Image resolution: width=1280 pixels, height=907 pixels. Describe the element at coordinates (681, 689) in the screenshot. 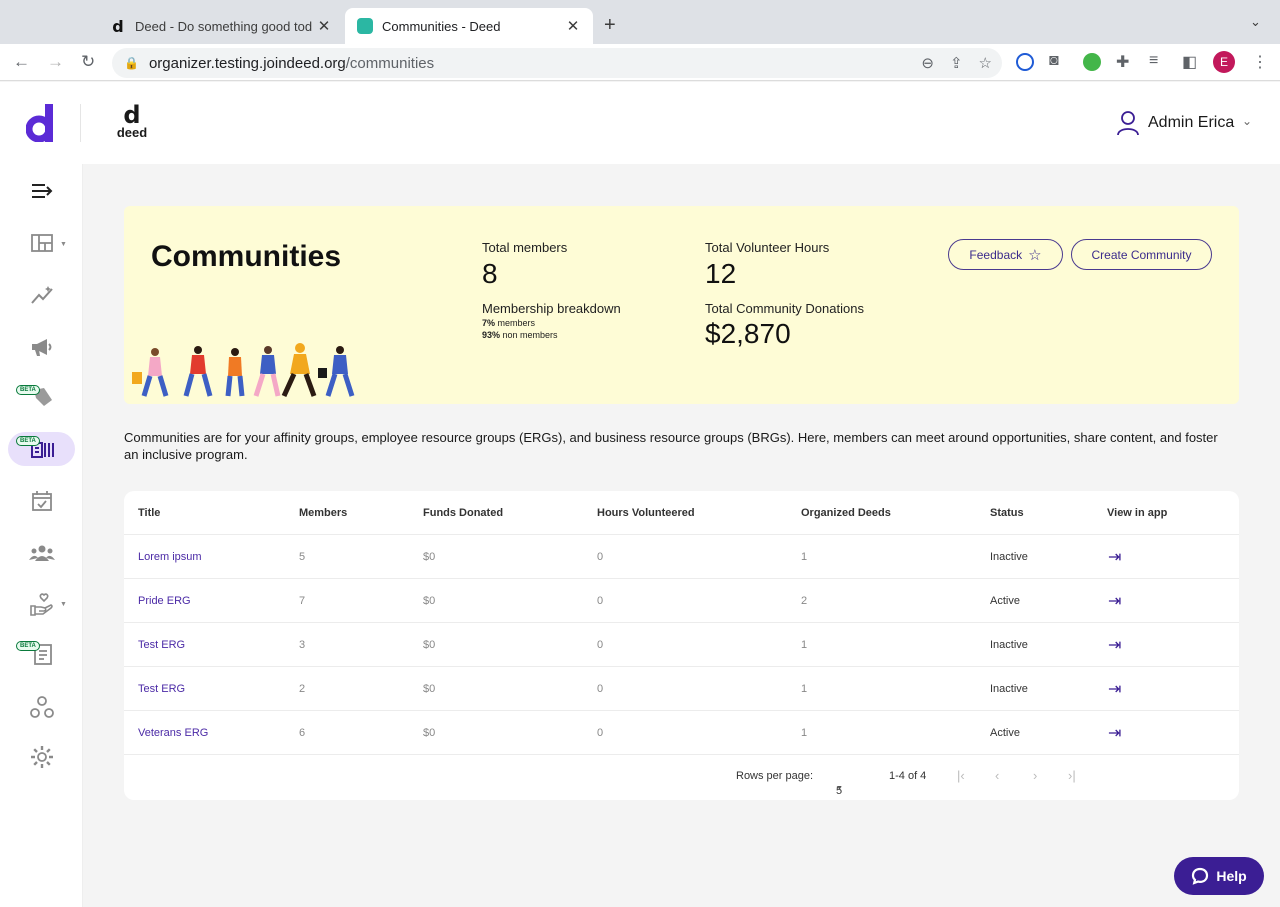

I see `table-row: Test ERG 2 $0 0 1 Inactive ⇥` at that location.